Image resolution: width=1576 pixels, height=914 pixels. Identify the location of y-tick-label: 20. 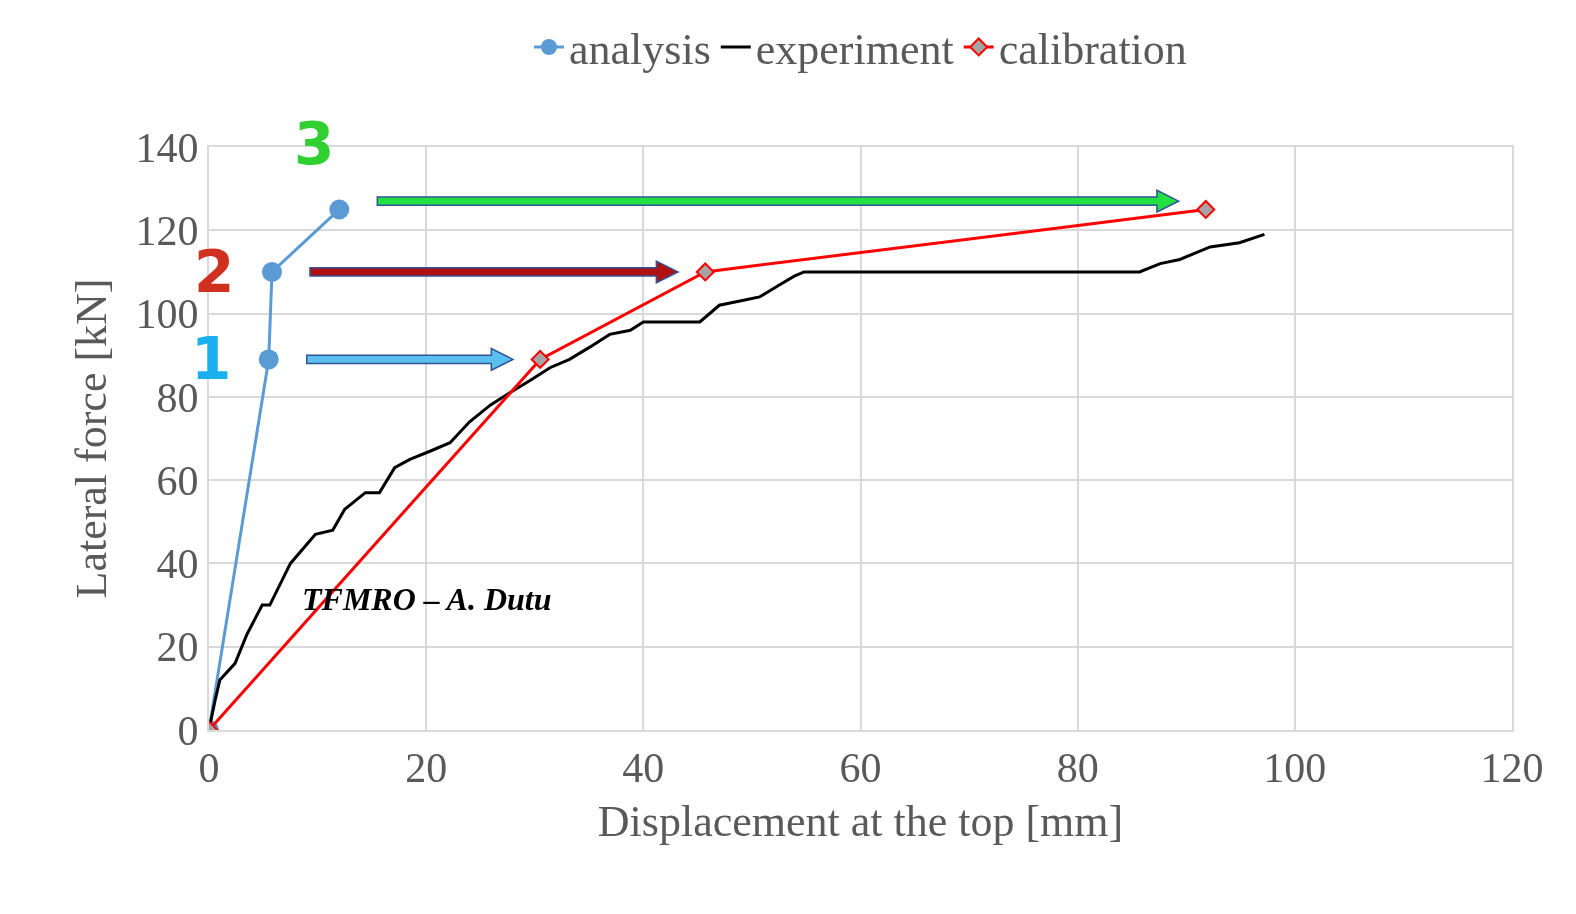
(177, 647).